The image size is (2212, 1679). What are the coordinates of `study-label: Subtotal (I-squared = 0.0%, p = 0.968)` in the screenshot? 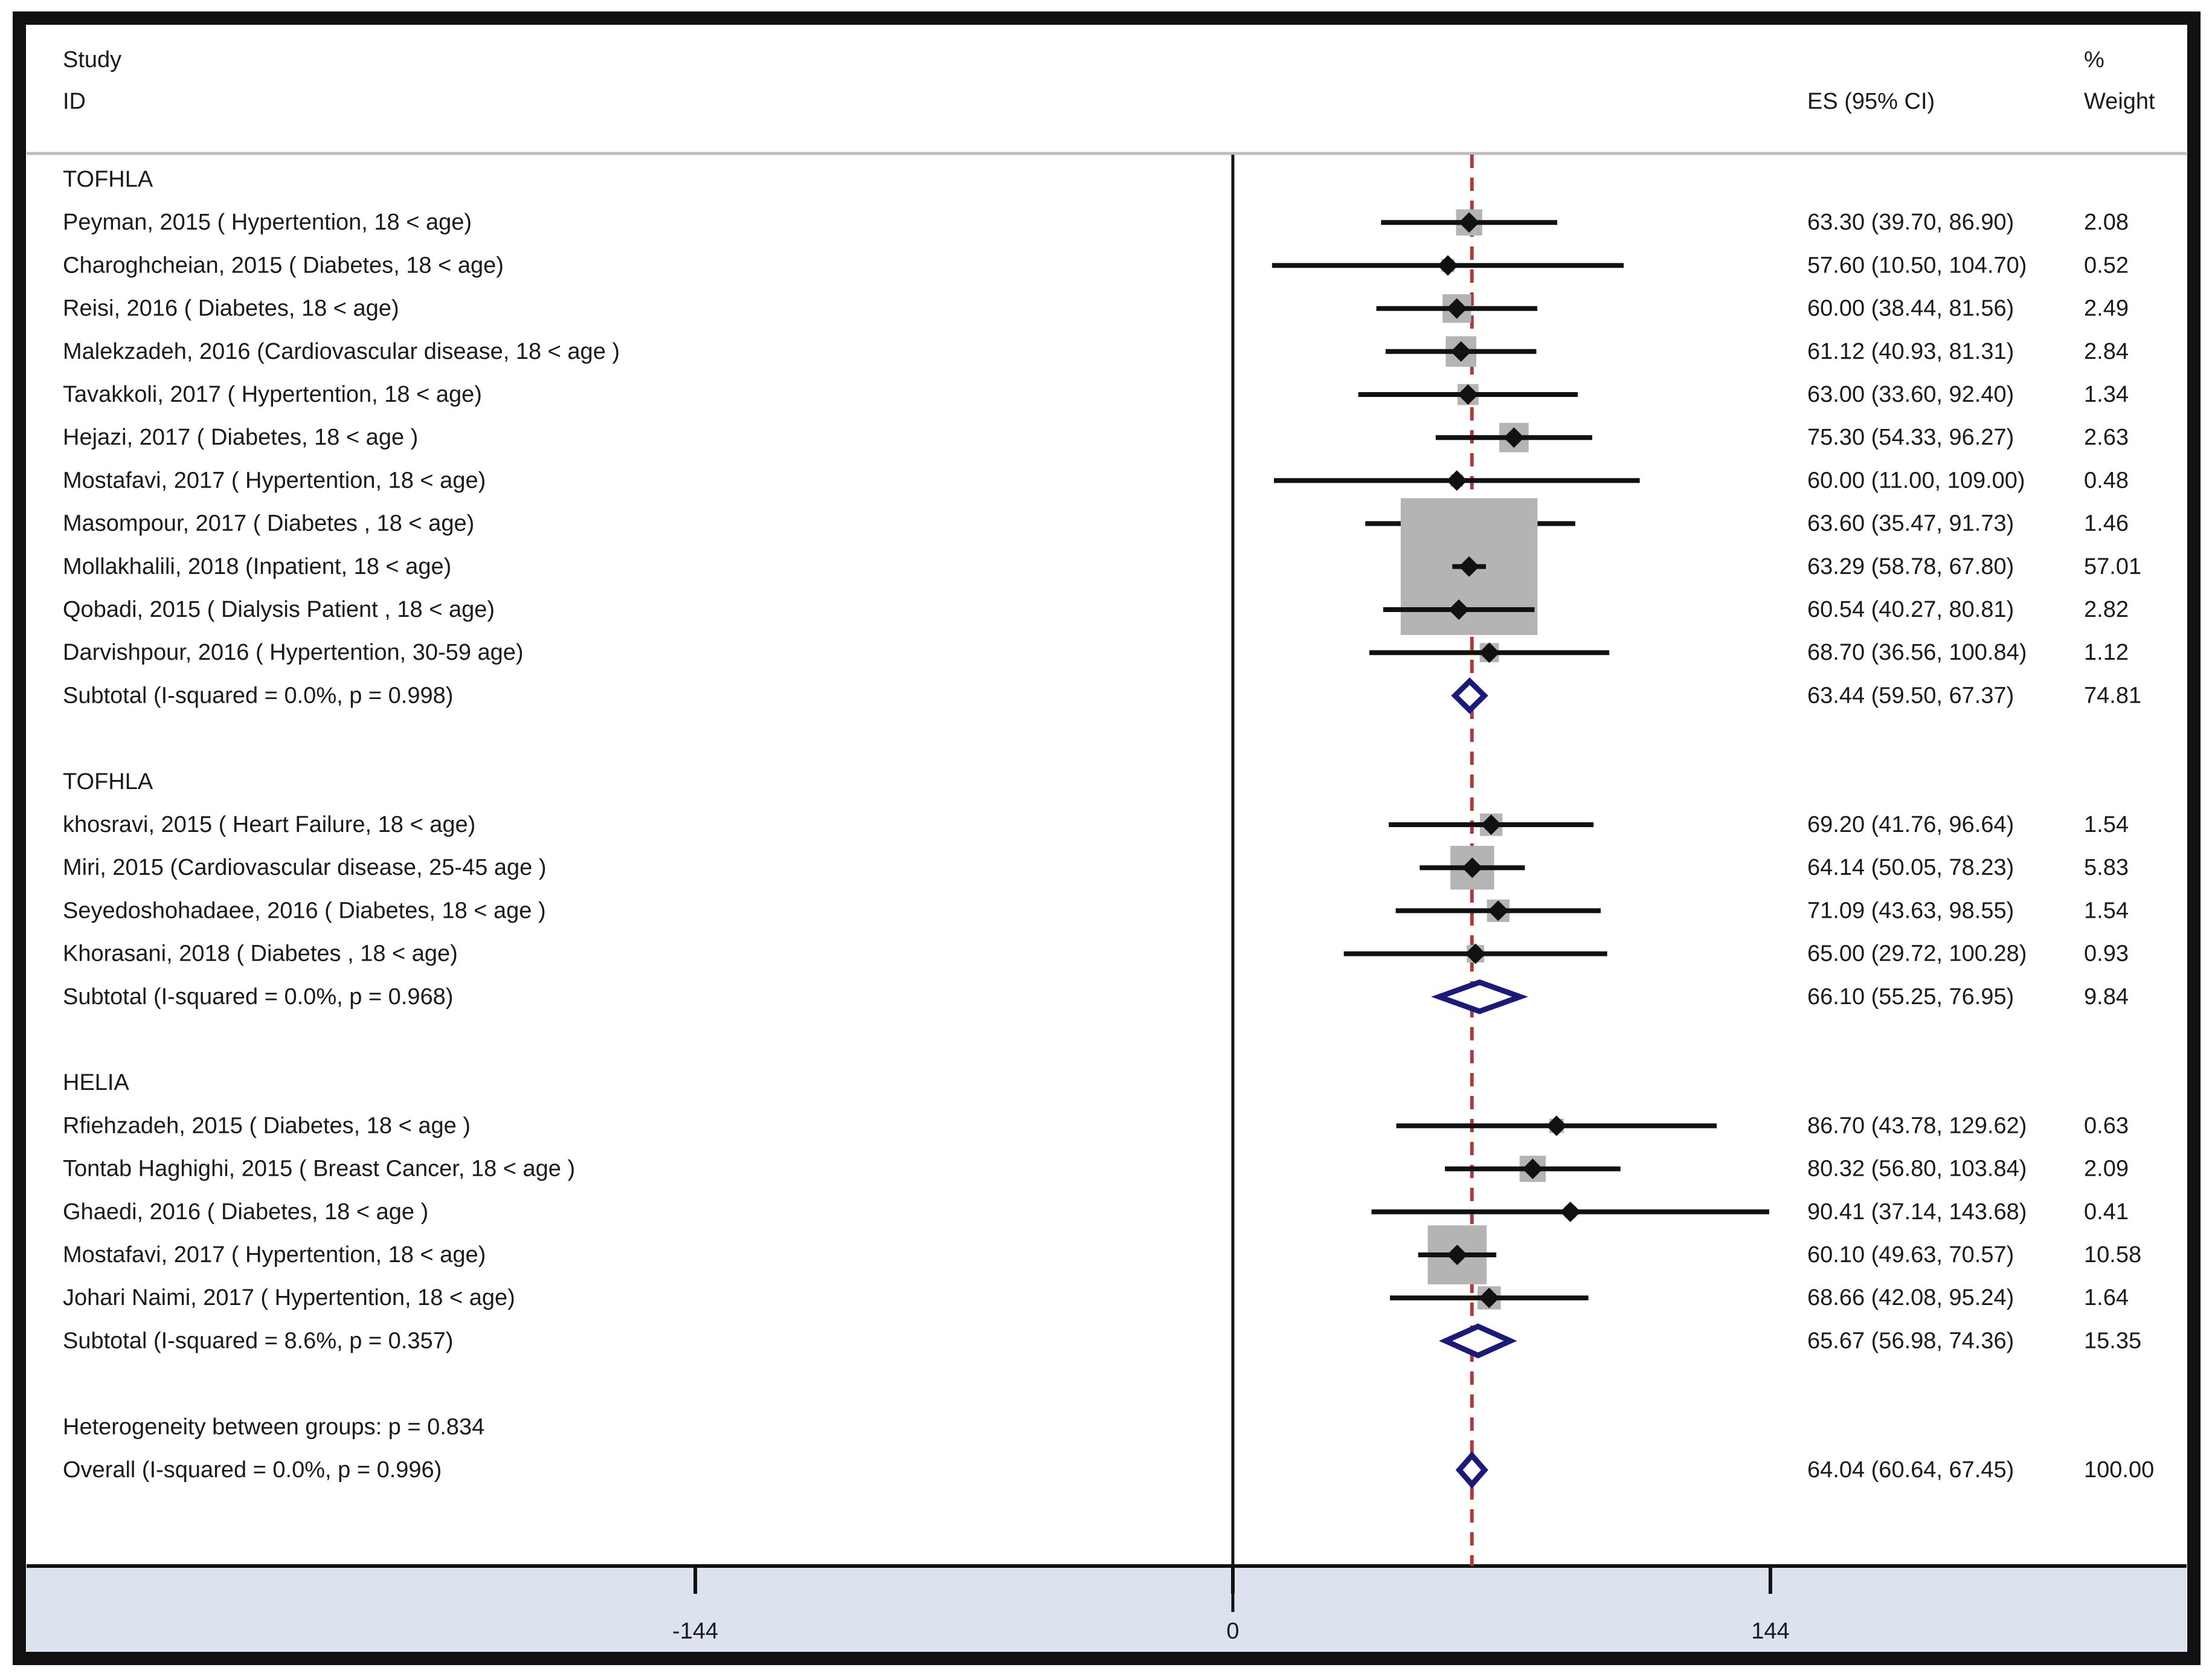 It's located at (258, 997).